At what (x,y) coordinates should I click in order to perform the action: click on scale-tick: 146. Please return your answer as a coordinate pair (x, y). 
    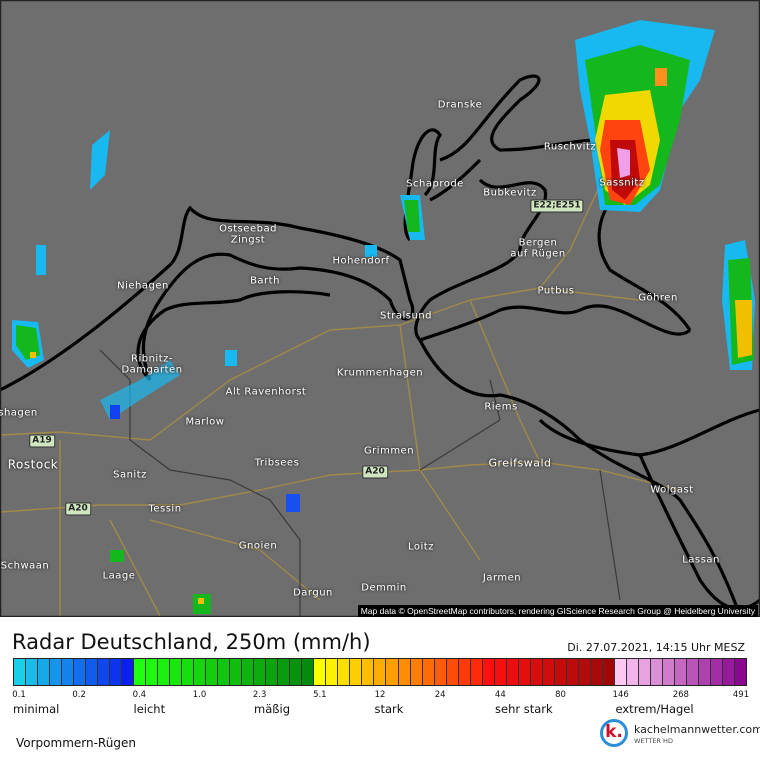
    Looking at the image, I should click on (620, 695).